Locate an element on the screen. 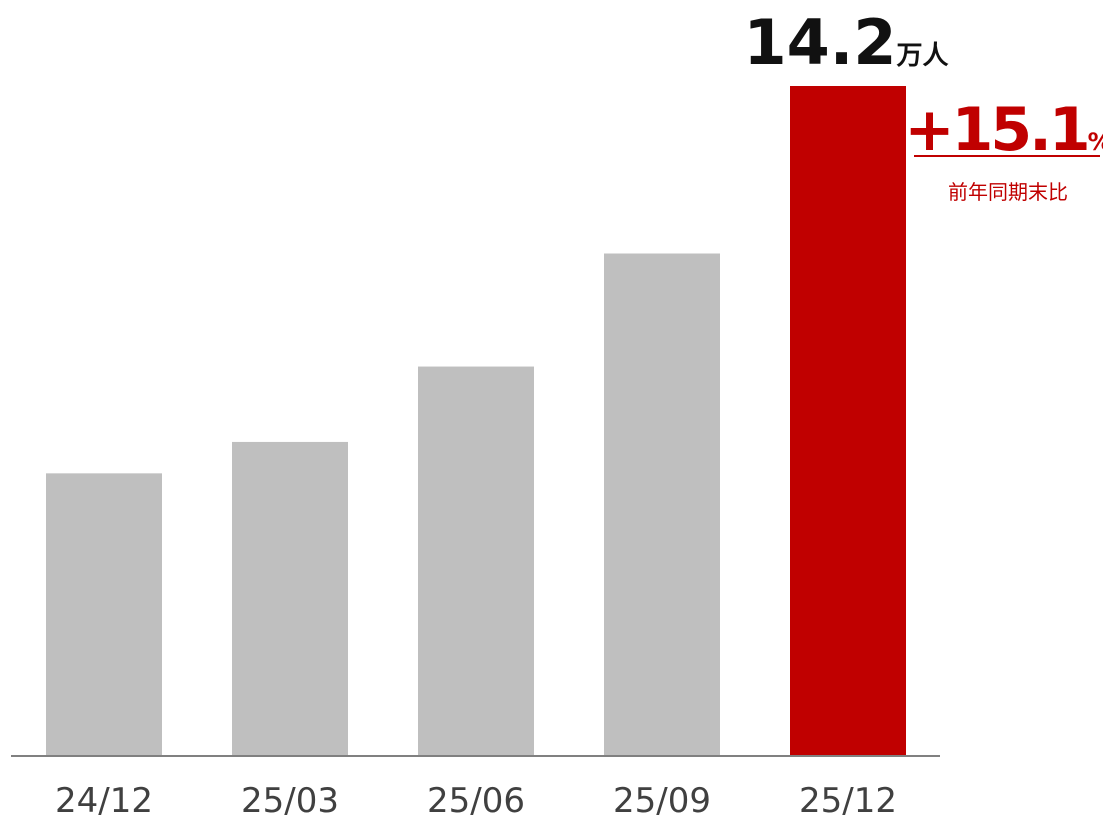  change: +15.1 is located at coordinates (995, 130).